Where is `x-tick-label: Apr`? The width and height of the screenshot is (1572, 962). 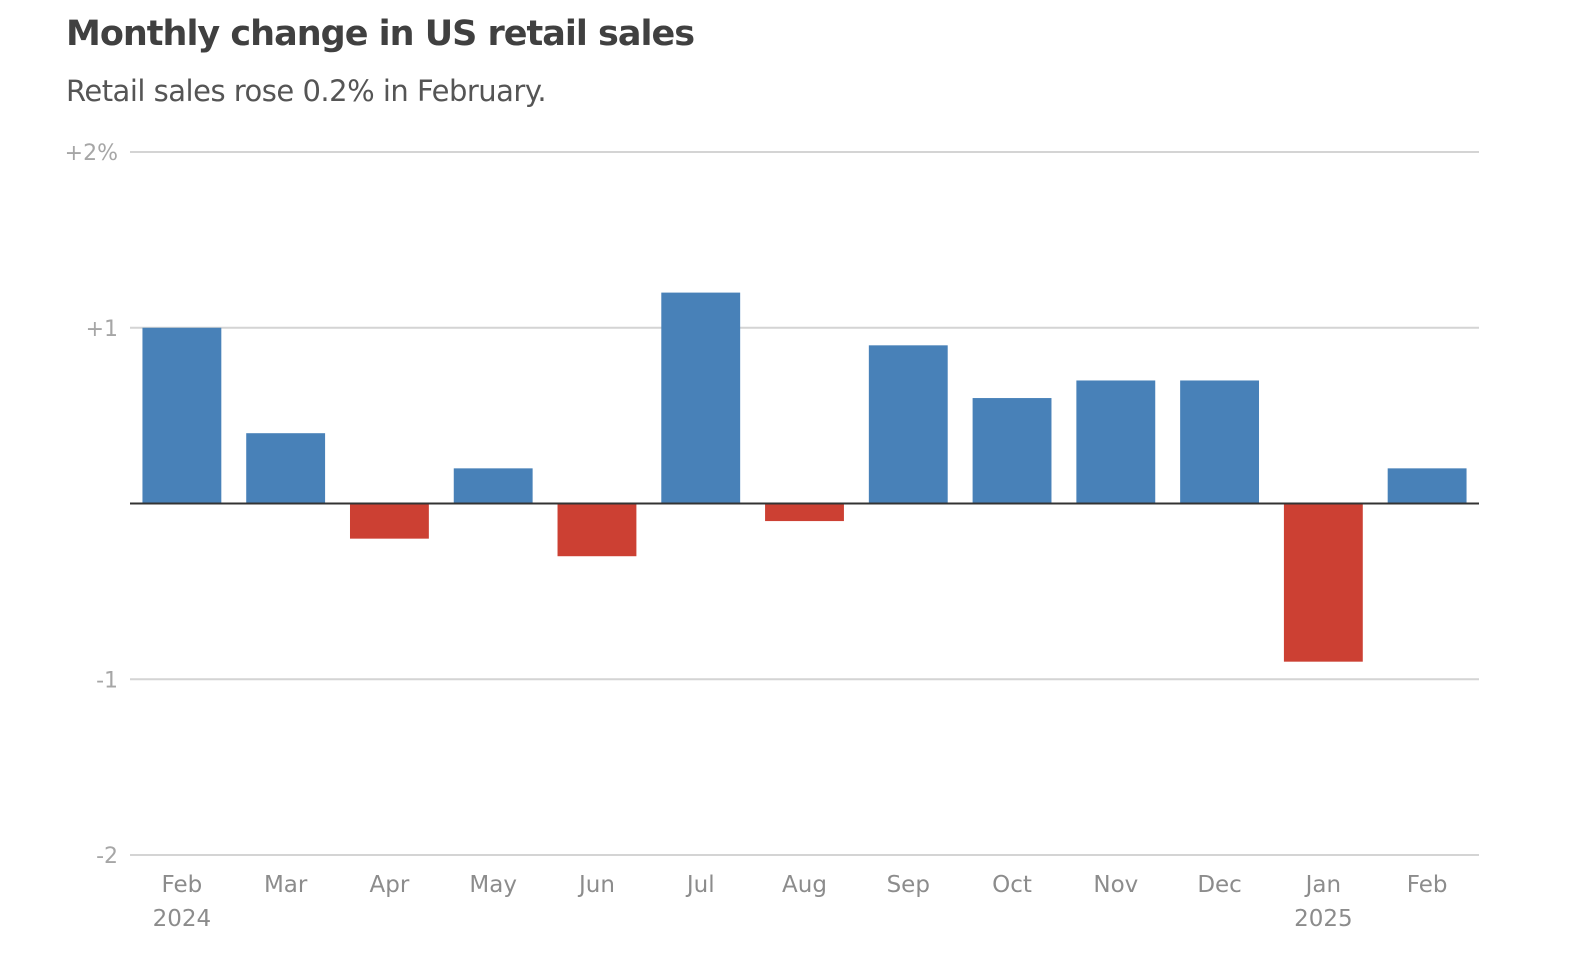 x-tick-label: Apr is located at coordinates (390, 885).